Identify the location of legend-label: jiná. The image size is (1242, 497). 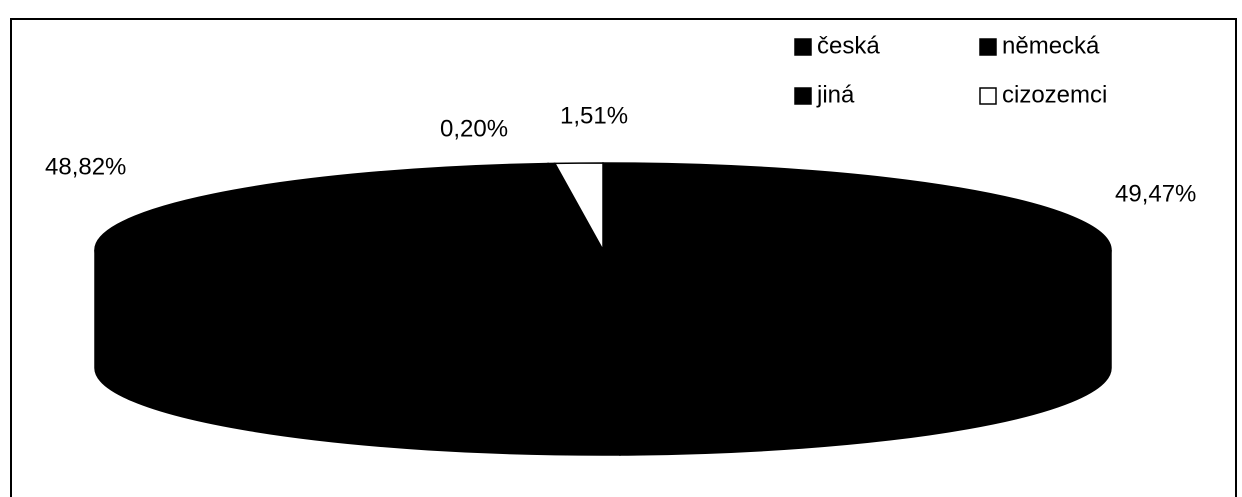
(835, 94).